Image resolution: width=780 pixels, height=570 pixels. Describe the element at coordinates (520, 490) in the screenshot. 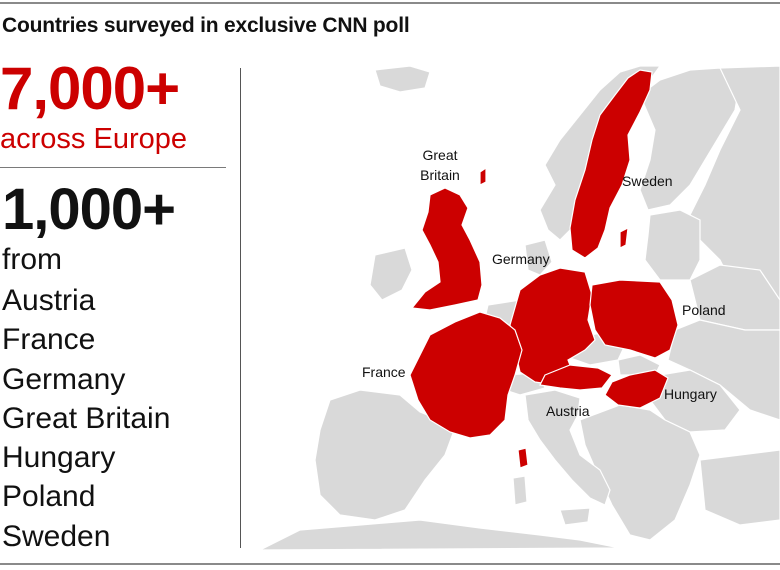

I see `land-sardinia` at that location.